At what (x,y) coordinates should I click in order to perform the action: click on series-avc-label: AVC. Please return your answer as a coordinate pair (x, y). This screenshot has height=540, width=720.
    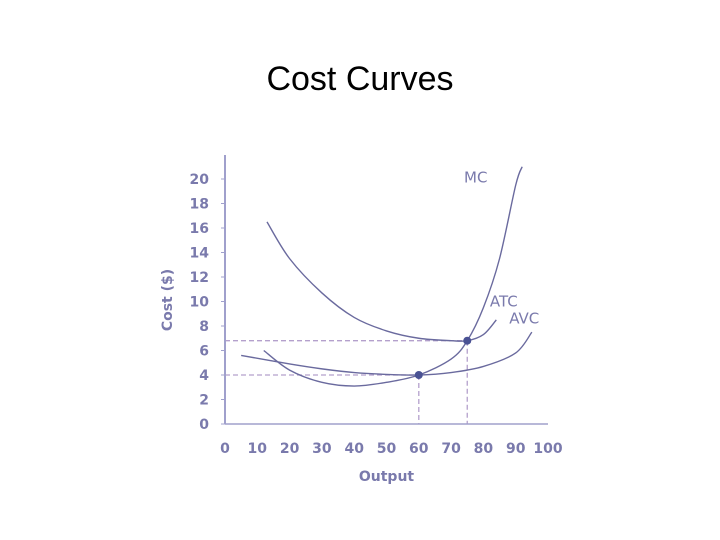
    Looking at the image, I should click on (524, 319).